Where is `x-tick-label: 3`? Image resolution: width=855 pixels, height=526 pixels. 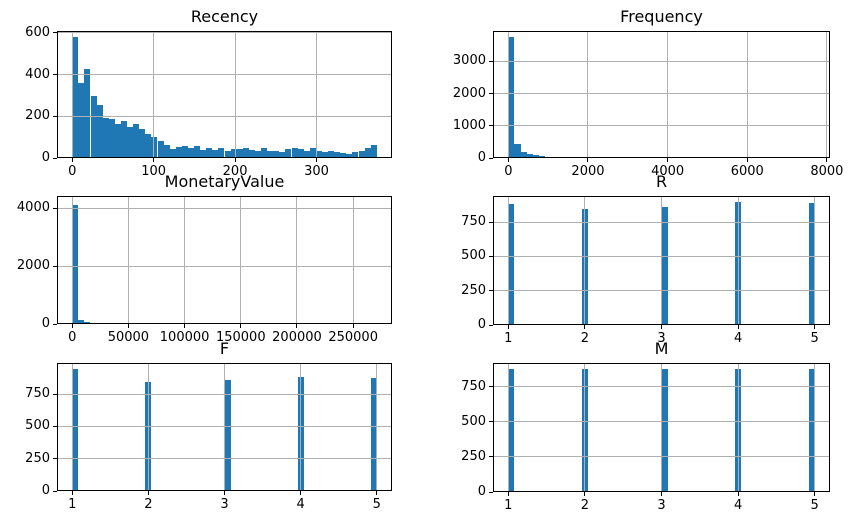 x-tick-label: 3 is located at coordinates (661, 505).